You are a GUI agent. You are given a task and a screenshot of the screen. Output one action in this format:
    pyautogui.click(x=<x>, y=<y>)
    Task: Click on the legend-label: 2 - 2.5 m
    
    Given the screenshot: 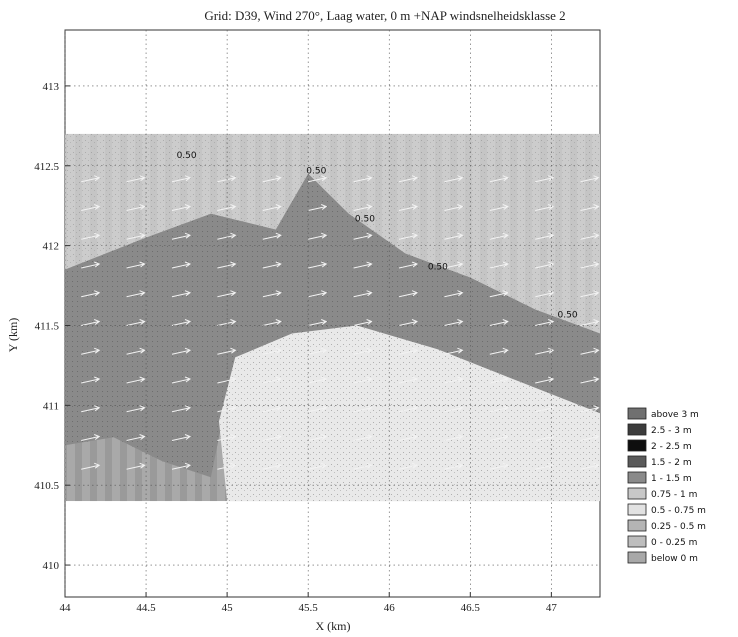 What is the action you would take?
    pyautogui.click(x=671, y=447)
    